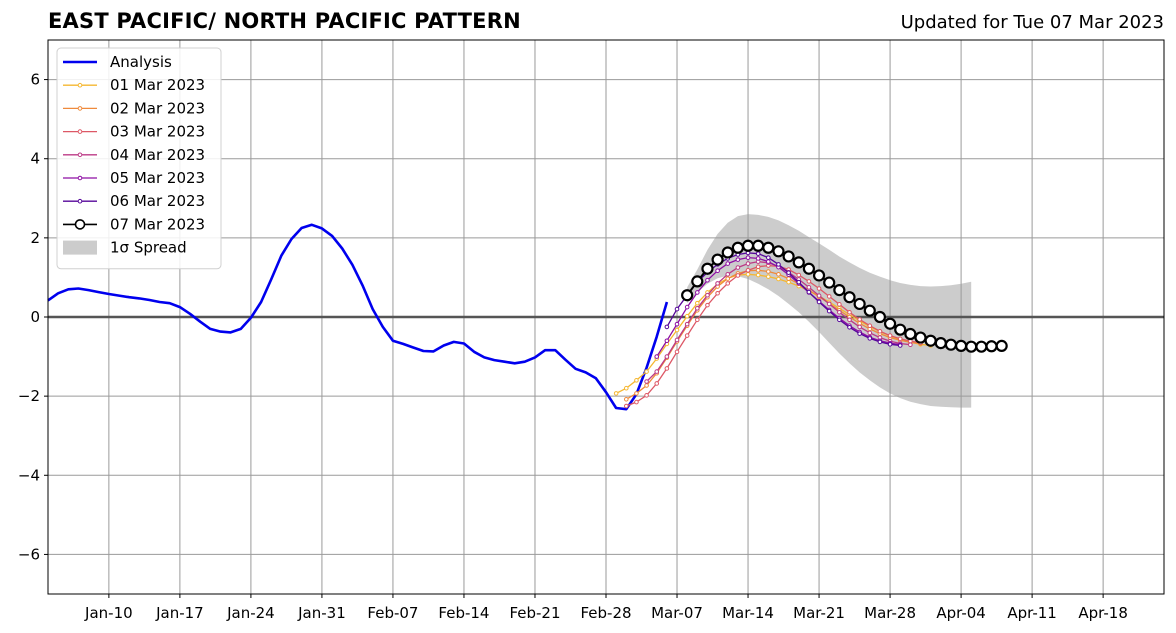 The width and height of the screenshot is (1176, 633). Describe the element at coordinates (534, 613) in the screenshot. I see `x-tick-label: Feb-21` at that location.